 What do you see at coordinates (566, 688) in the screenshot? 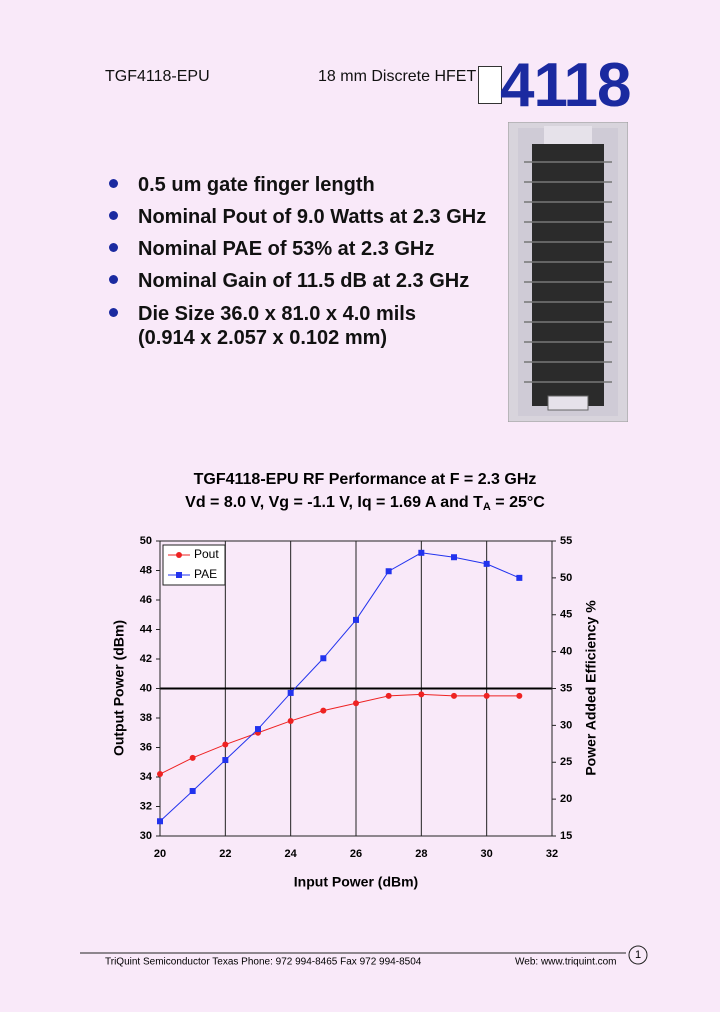
I see `y2-tick-label: 35` at bounding box center [566, 688].